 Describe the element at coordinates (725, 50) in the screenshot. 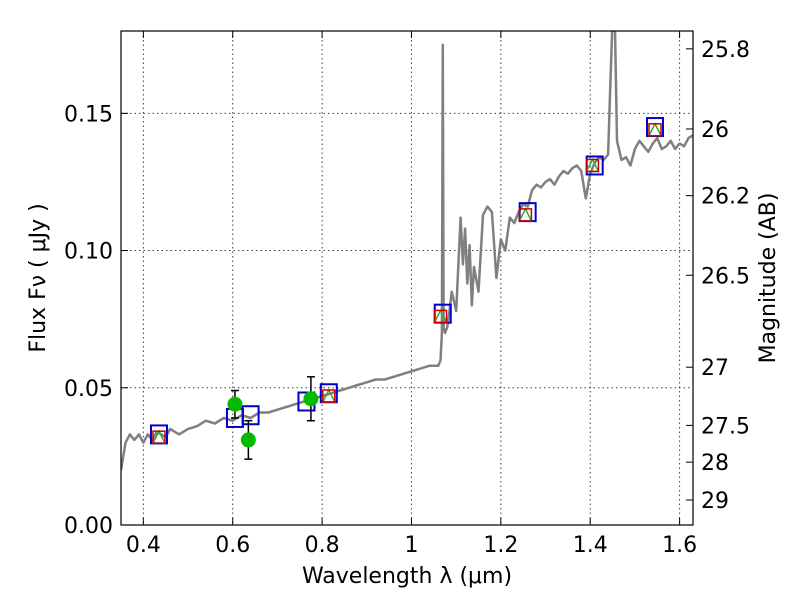

I see `right-tick-label: 25.8` at that location.